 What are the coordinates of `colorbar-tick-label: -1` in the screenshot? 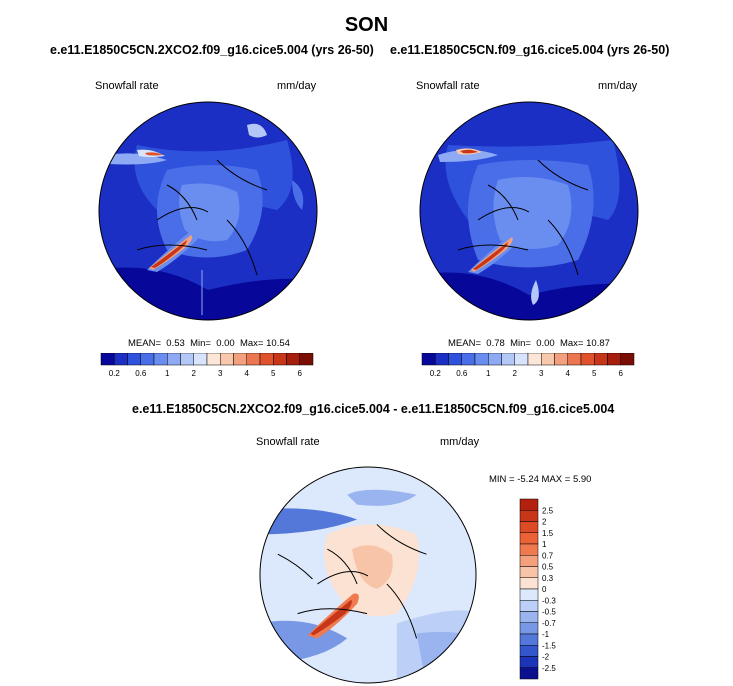 It's located at (546, 634).